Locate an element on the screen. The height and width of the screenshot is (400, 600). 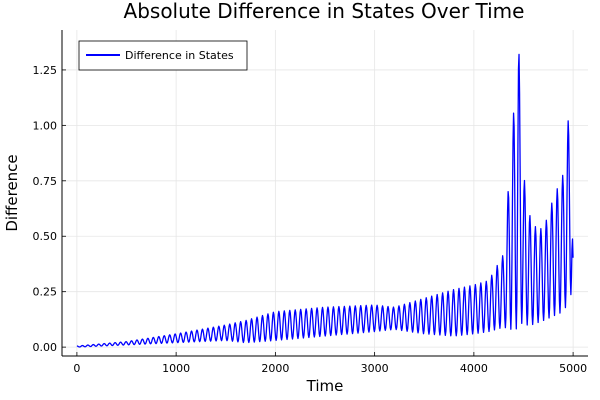
y-tick-label: 0.75 is located at coordinates (45, 181).